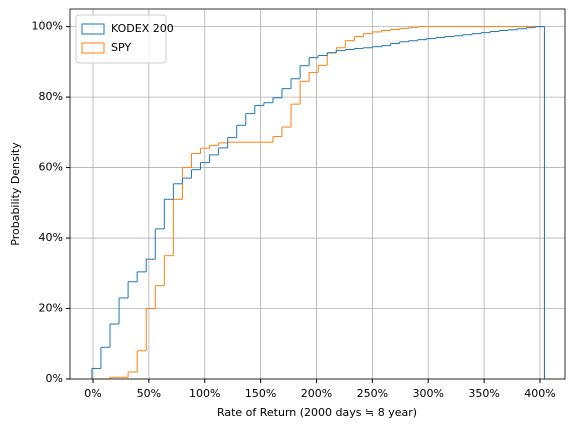  Describe the element at coordinates (260, 393) in the screenshot. I see `x-tick-label: 150%` at that location.